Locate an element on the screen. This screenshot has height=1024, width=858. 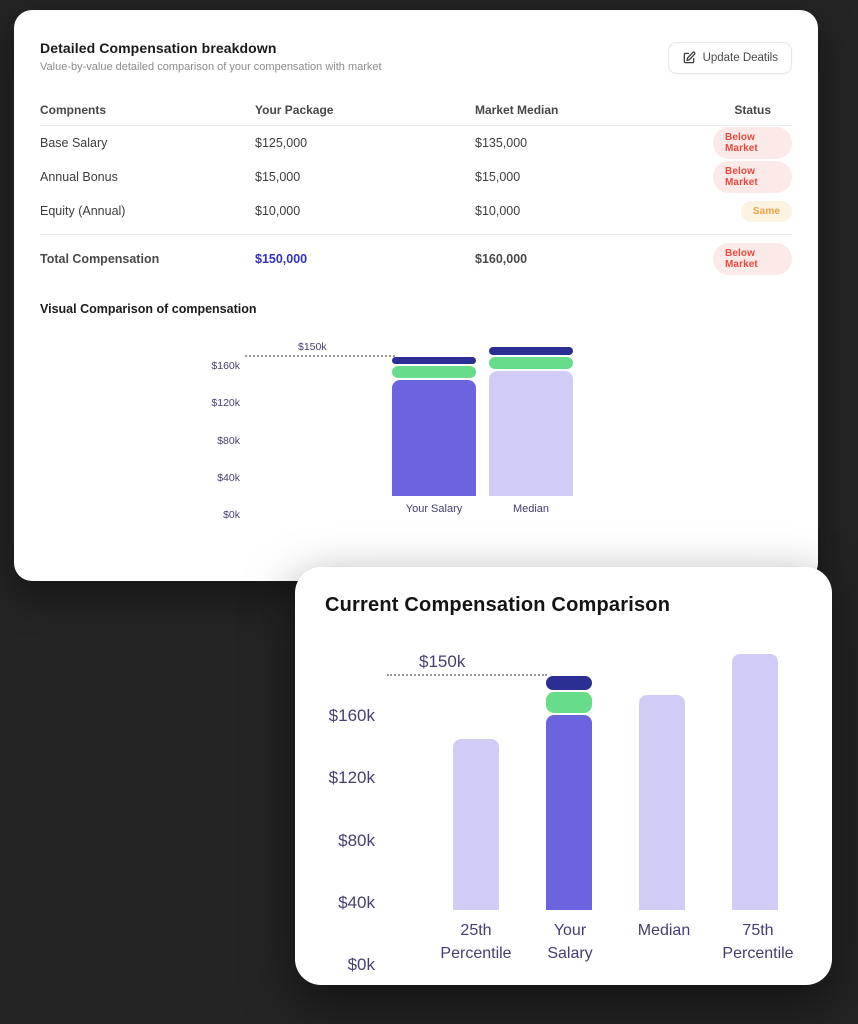
your-package-cell: $125,000 is located at coordinates (281, 143).